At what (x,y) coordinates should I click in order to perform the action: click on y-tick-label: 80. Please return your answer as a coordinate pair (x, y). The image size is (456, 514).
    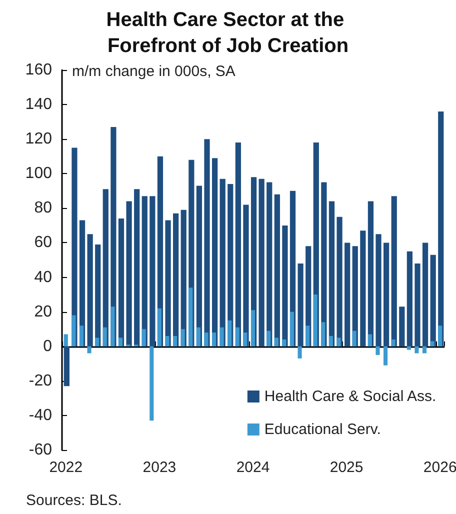
    Looking at the image, I should click on (43, 208).